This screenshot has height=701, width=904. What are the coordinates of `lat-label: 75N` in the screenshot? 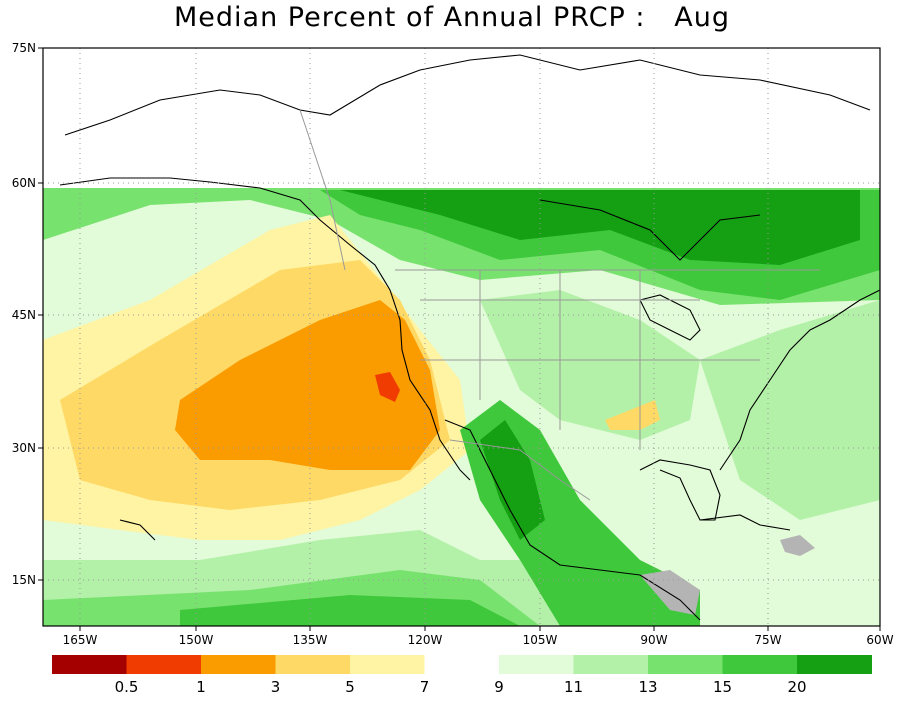 It's located at (24, 48).